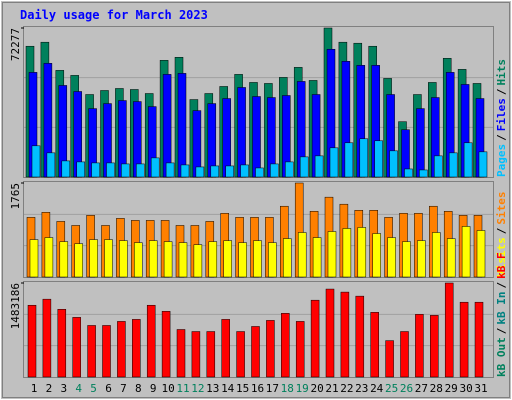  I want to click on x-tick-label: 4, so click(78, 388).